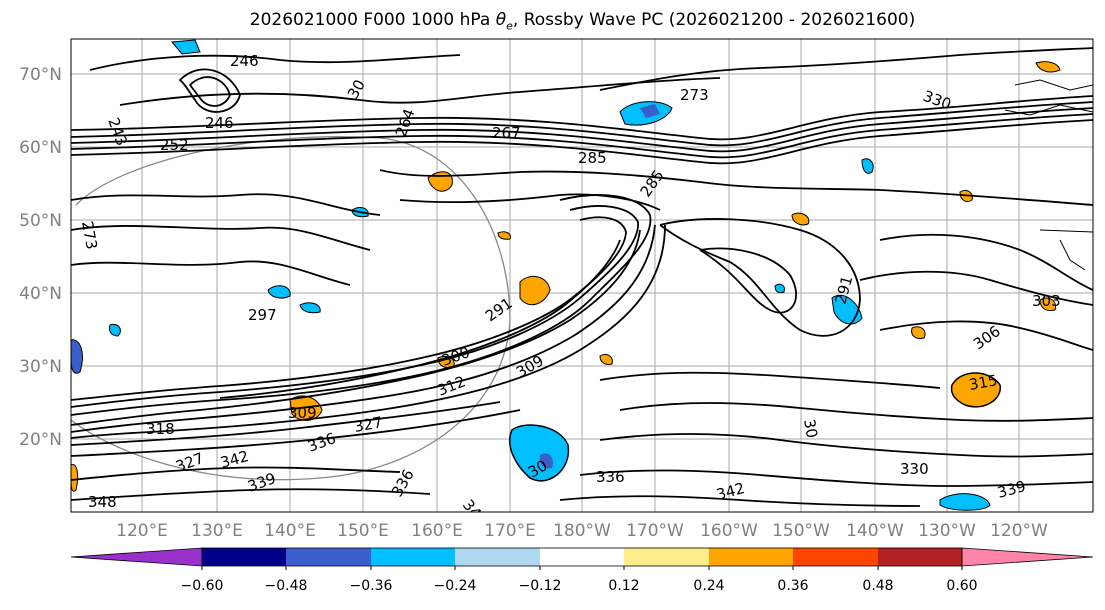 This screenshot has height=610, width=1105. Describe the element at coordinates (877, 586) in the screenshot. I see `colorbar-tick-label: 0.48` at that location.